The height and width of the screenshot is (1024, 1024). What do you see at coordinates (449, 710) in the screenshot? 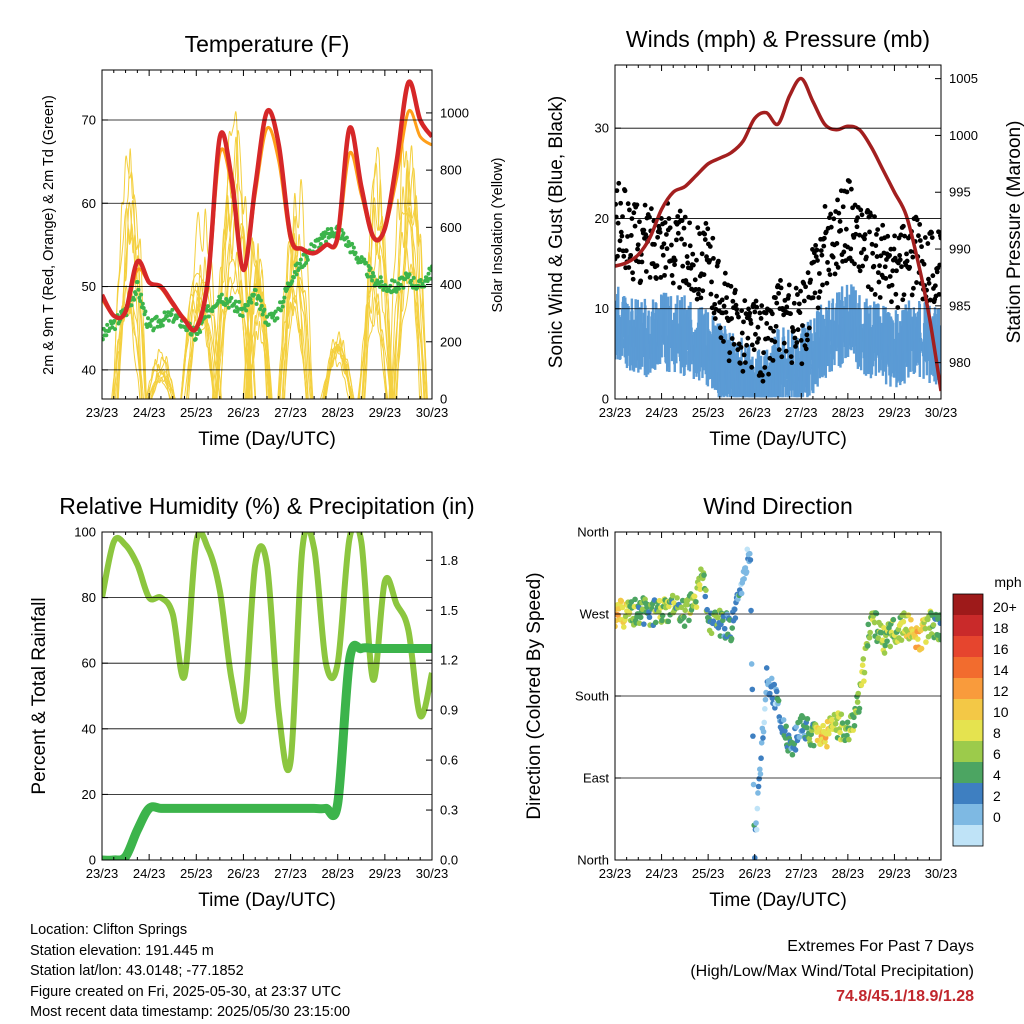
I see `rh-y2tick-label: 0.9` at bounding box center [449, 710].